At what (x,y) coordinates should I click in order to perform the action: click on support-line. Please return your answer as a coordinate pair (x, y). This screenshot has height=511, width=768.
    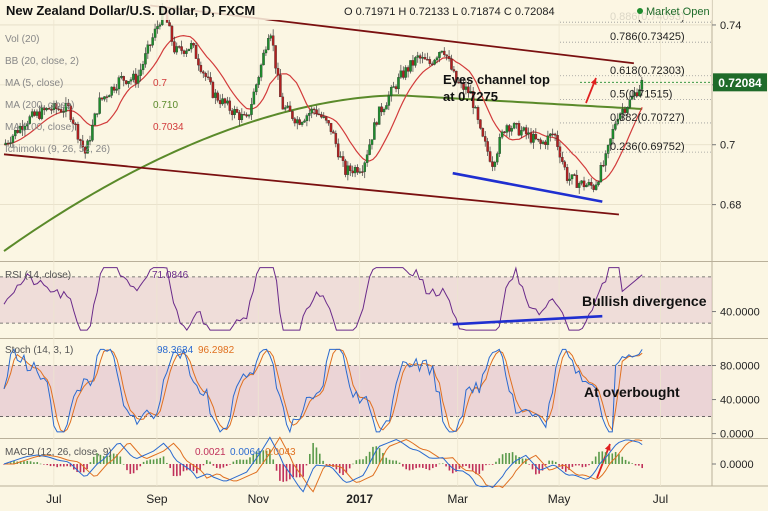
    Looking at the image, I should click on (527, 187).